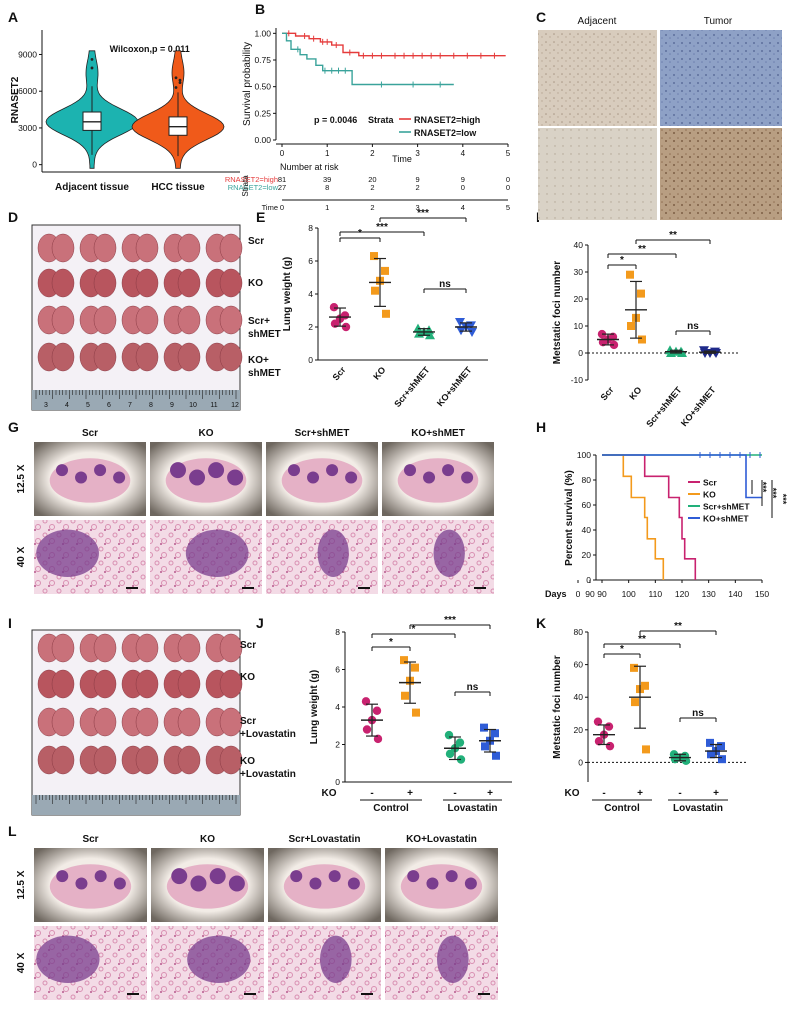  I want to click on surv-h-x-tick-label: 140, so click(735, 594).